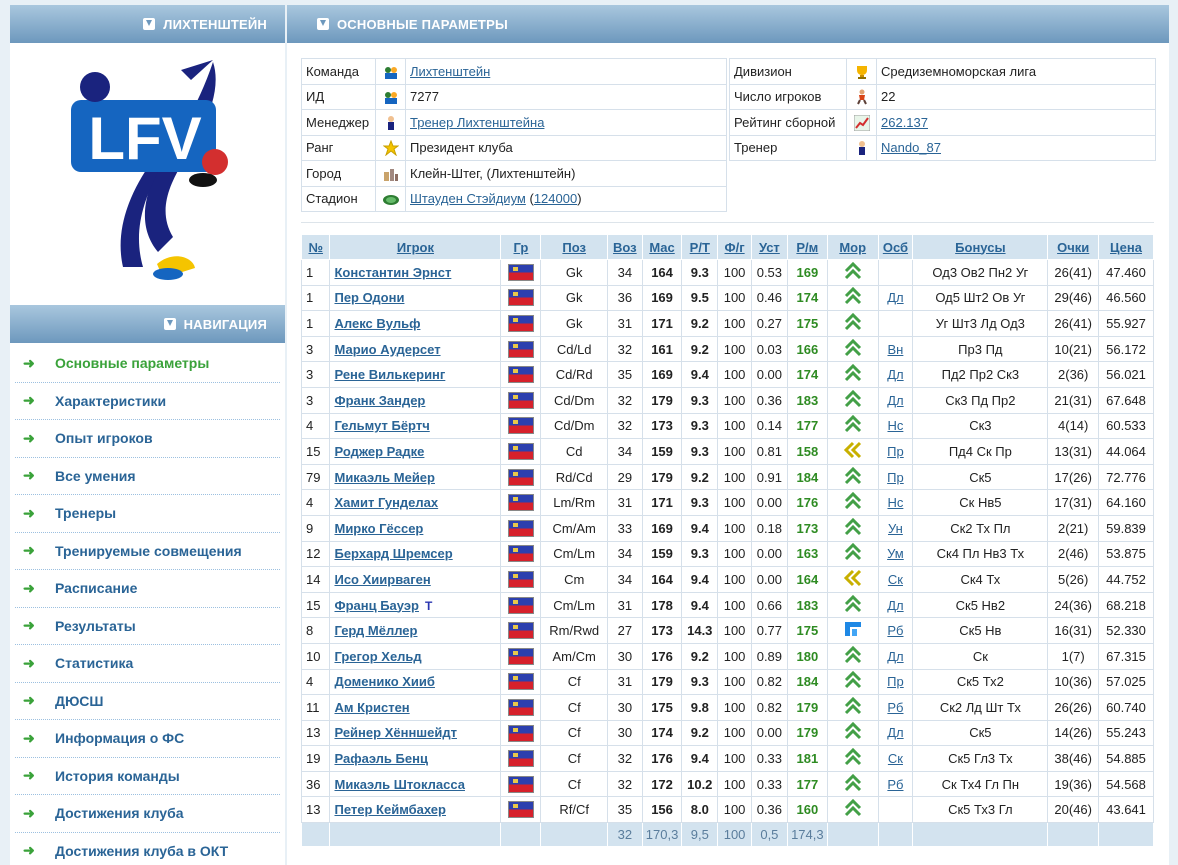  I want to click on column-header: Уст, so click(769, 247).